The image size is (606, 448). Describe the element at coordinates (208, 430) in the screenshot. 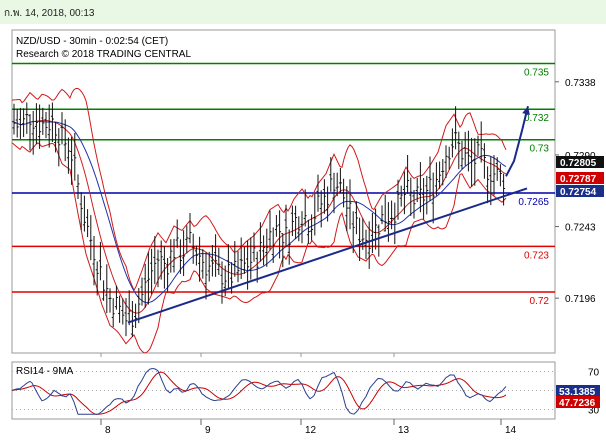

I see `x-tick-label-1: 9` at that location.